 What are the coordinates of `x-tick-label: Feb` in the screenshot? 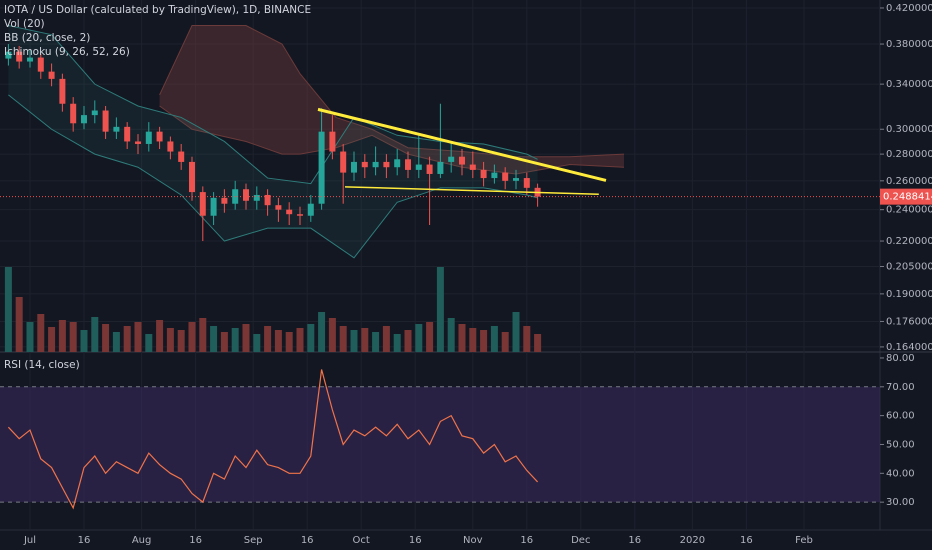 It's located at (804, 540).